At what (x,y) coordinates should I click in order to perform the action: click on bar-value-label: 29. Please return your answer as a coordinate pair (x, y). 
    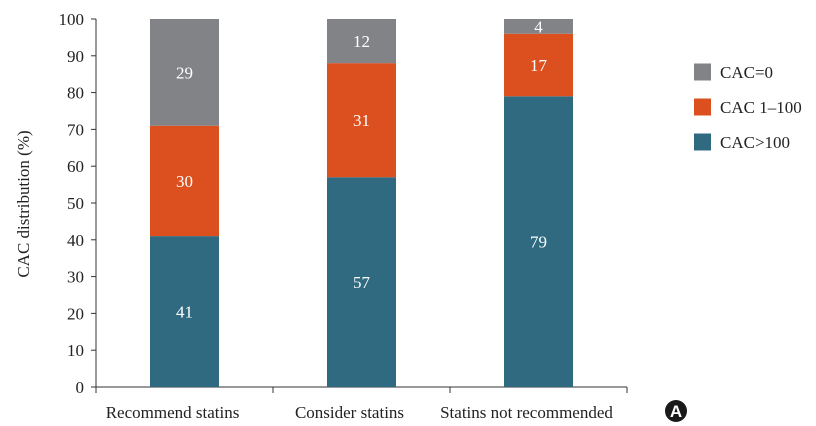
    Looking at the image, I should click on (184, 72).